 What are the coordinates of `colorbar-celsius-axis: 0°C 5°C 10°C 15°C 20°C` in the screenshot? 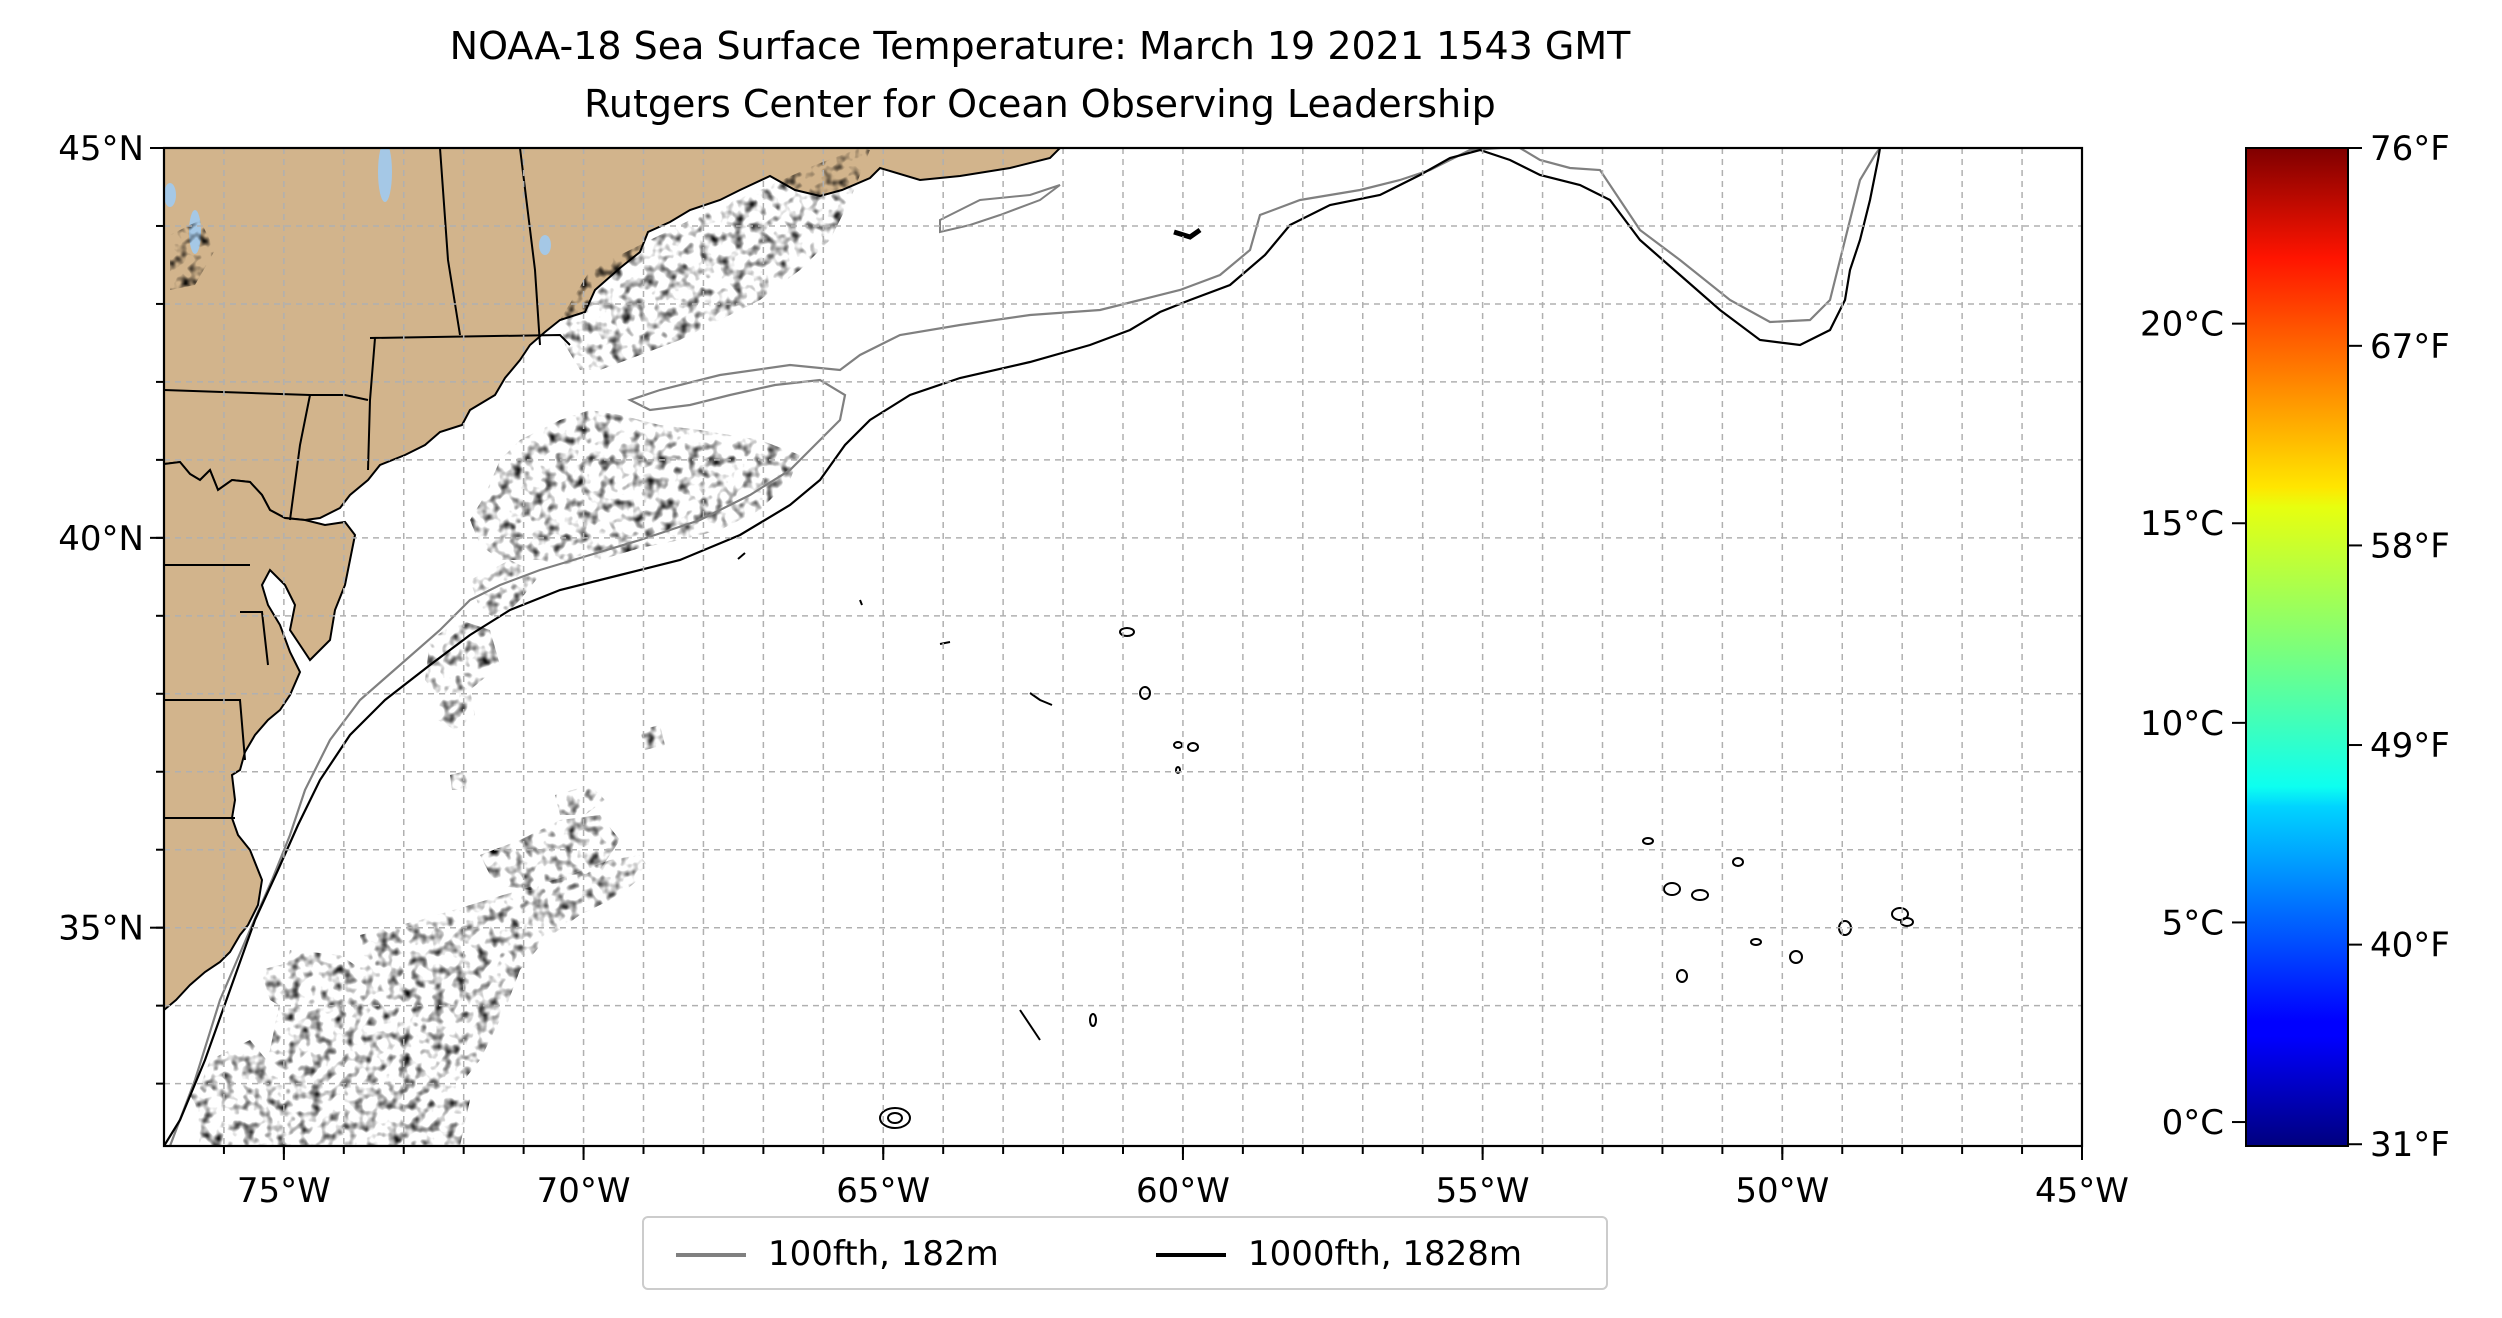 It's located at (2193, 724).